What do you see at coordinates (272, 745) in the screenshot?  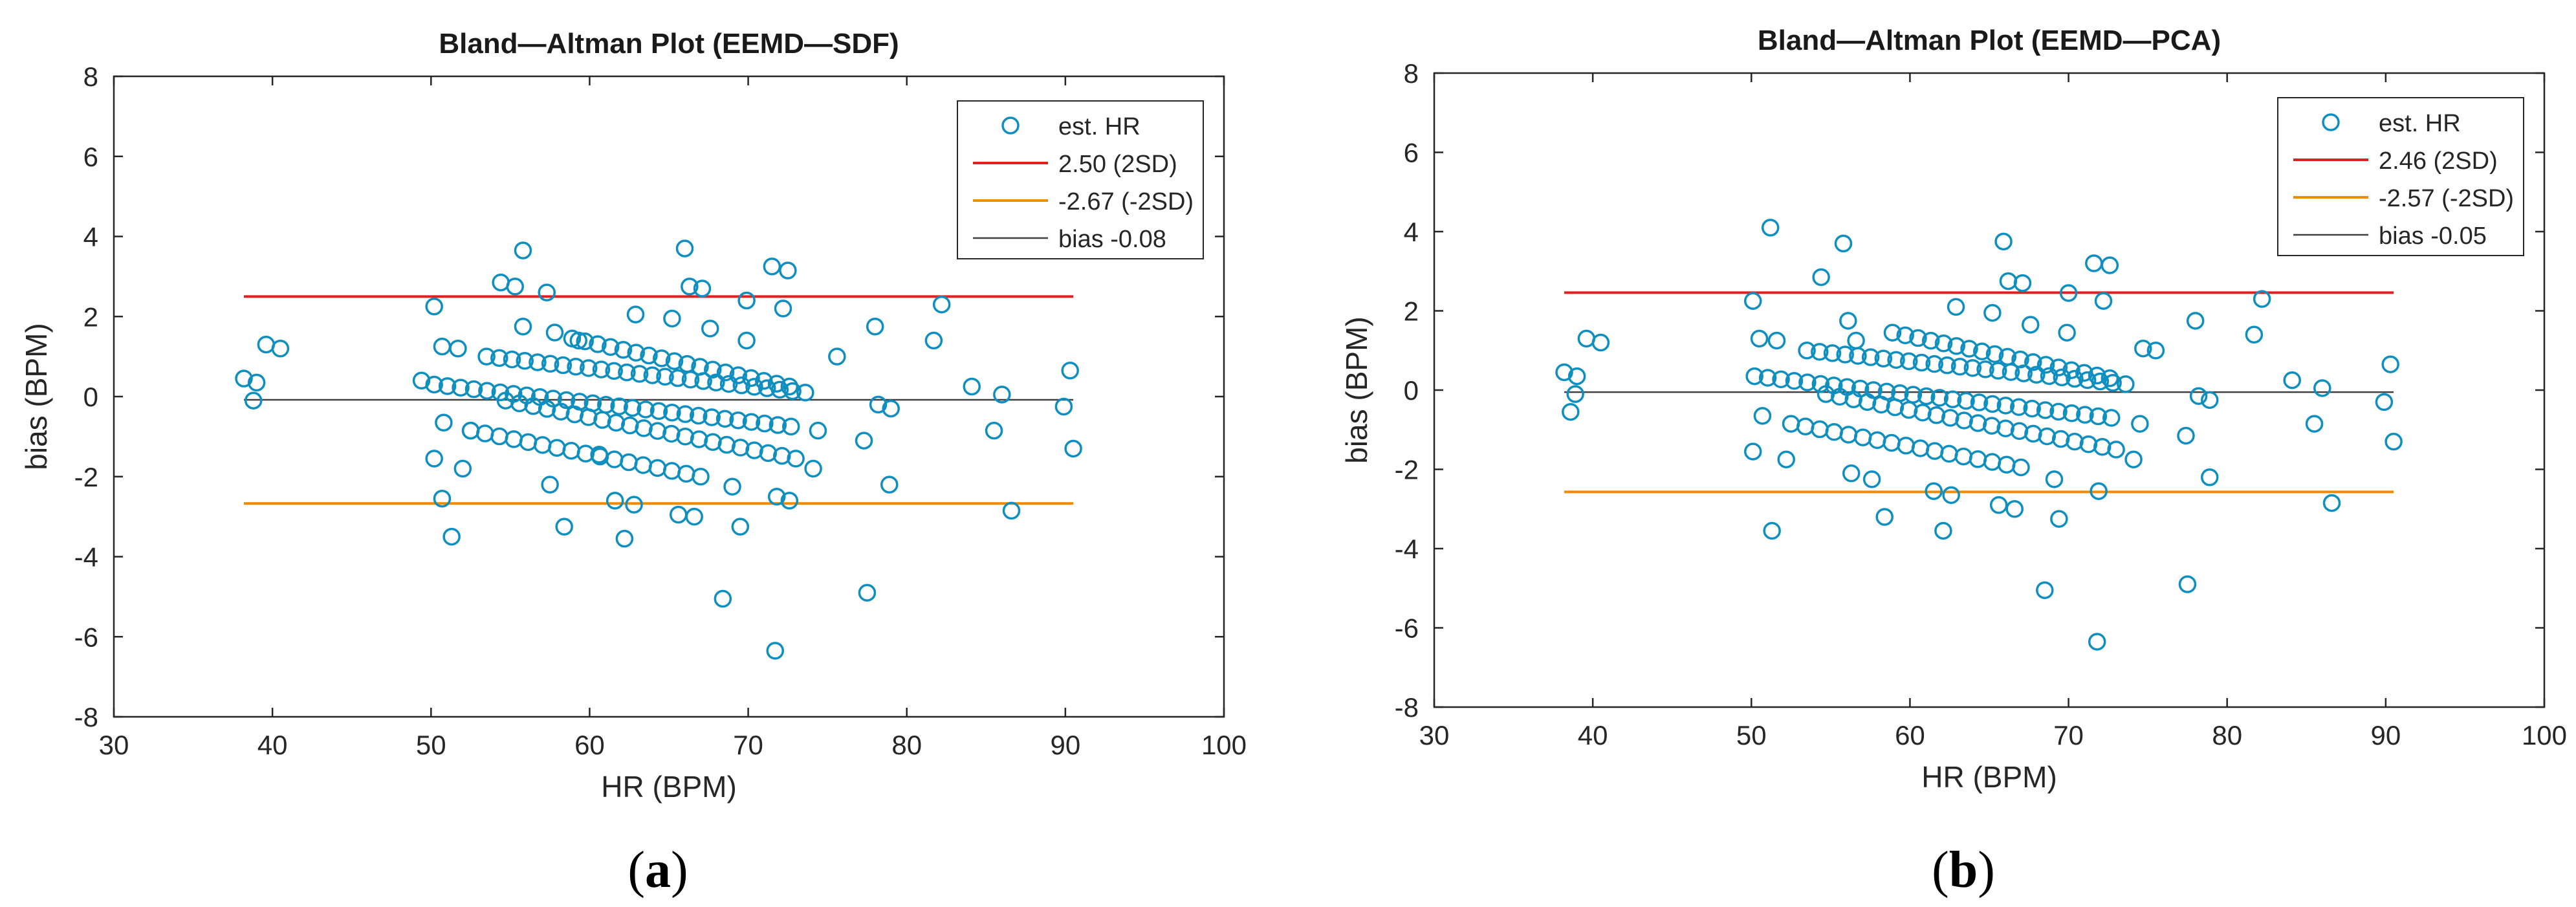 I see `x-tick-label: 40` at bounding box center [272, 745].